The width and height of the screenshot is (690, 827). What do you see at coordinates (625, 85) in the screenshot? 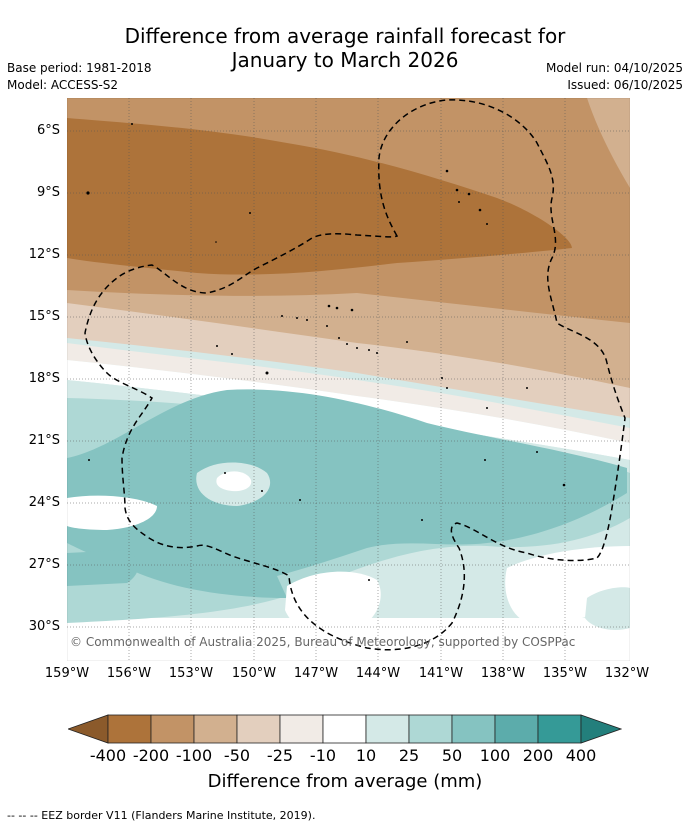
I see `issued-date: Issued: 06/10/2025` at bounding box center [625, 85].